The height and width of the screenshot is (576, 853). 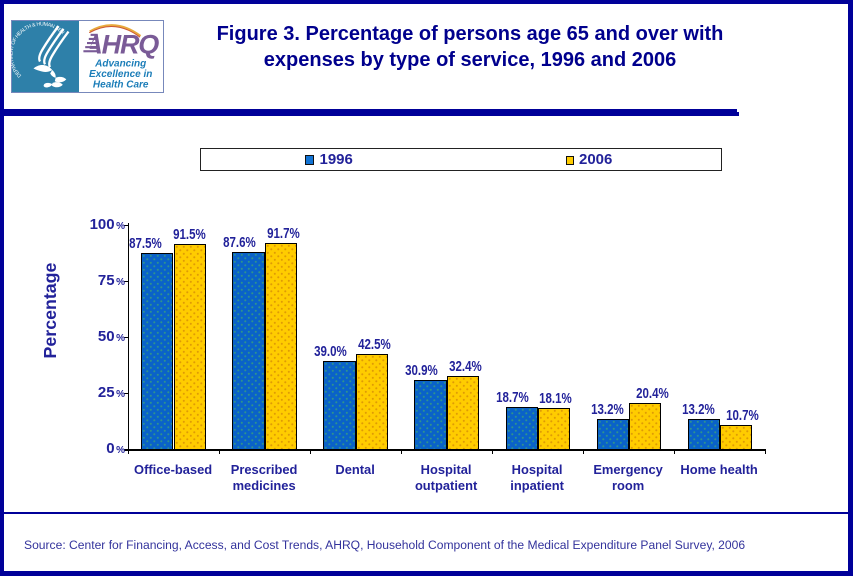 I want to click on svg-text: Health Care, so click(x=121, y=85).